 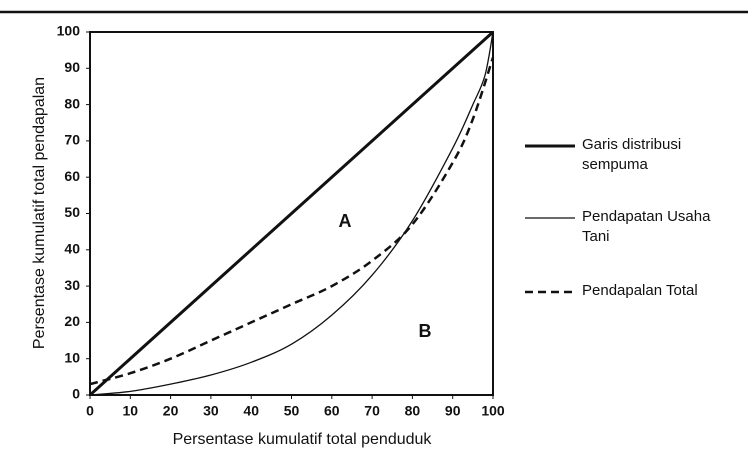 I want to click on y-tick-label: 90, so click(x=72, y=67).